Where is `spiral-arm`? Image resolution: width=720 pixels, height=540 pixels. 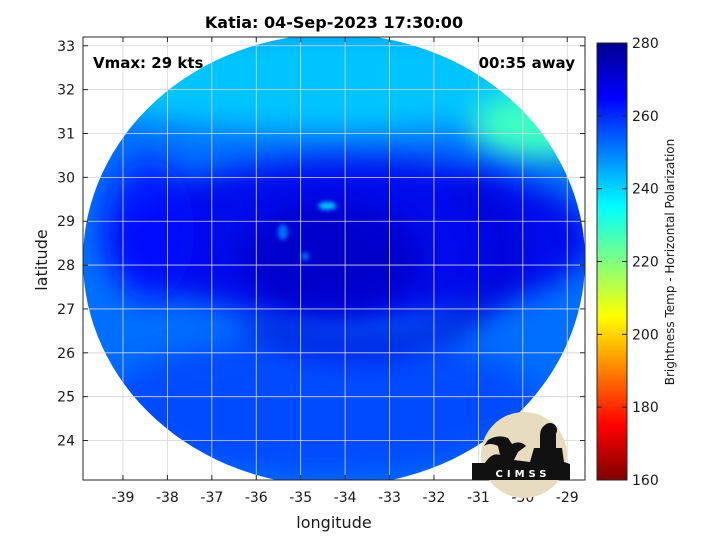
spiral-arm is located at coordinates (379, 268).